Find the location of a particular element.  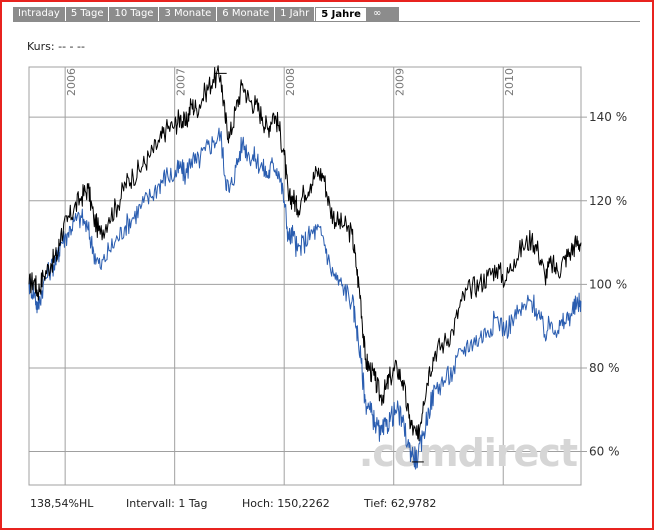

y-tick-label: 80 % is located at coordinates (604, 368).